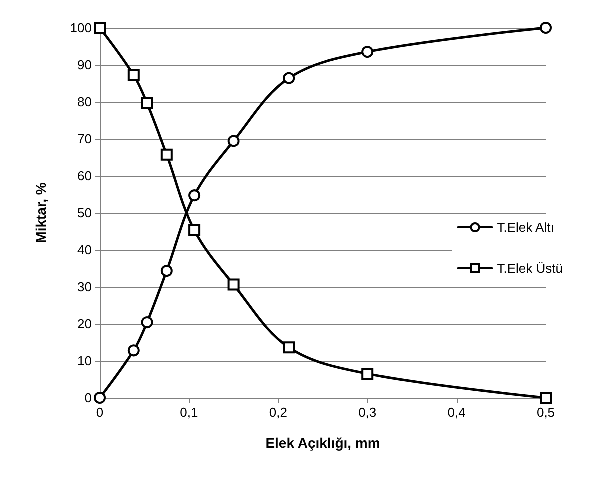 This screenshot has height=499, width=599. I want to click on x-tick-label: 0, so click(100, 412).